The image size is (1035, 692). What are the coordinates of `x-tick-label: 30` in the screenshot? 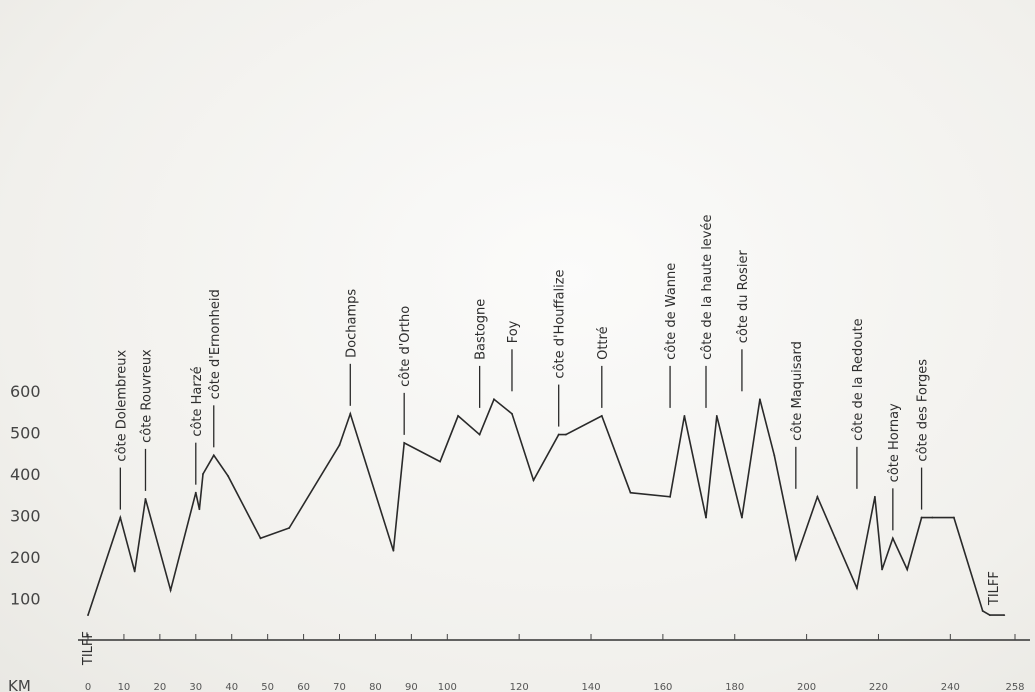 It's located at (195, 687).